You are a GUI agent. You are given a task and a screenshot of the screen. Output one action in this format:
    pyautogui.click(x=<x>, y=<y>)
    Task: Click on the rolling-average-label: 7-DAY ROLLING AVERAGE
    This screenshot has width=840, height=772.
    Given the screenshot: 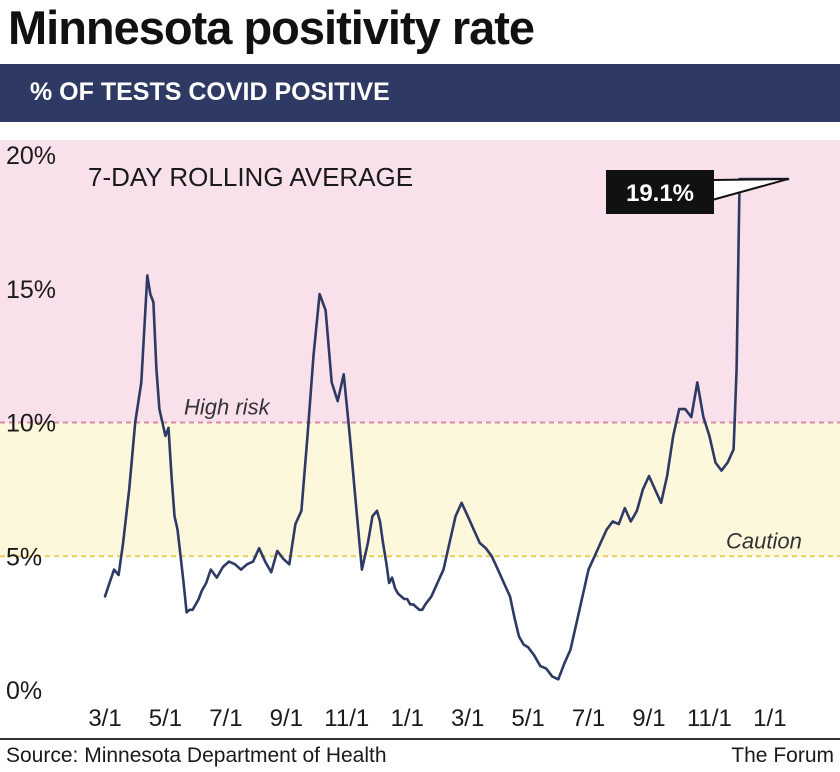 What is the action you would take?
    pyautogui.click(x=250, y=177)
    